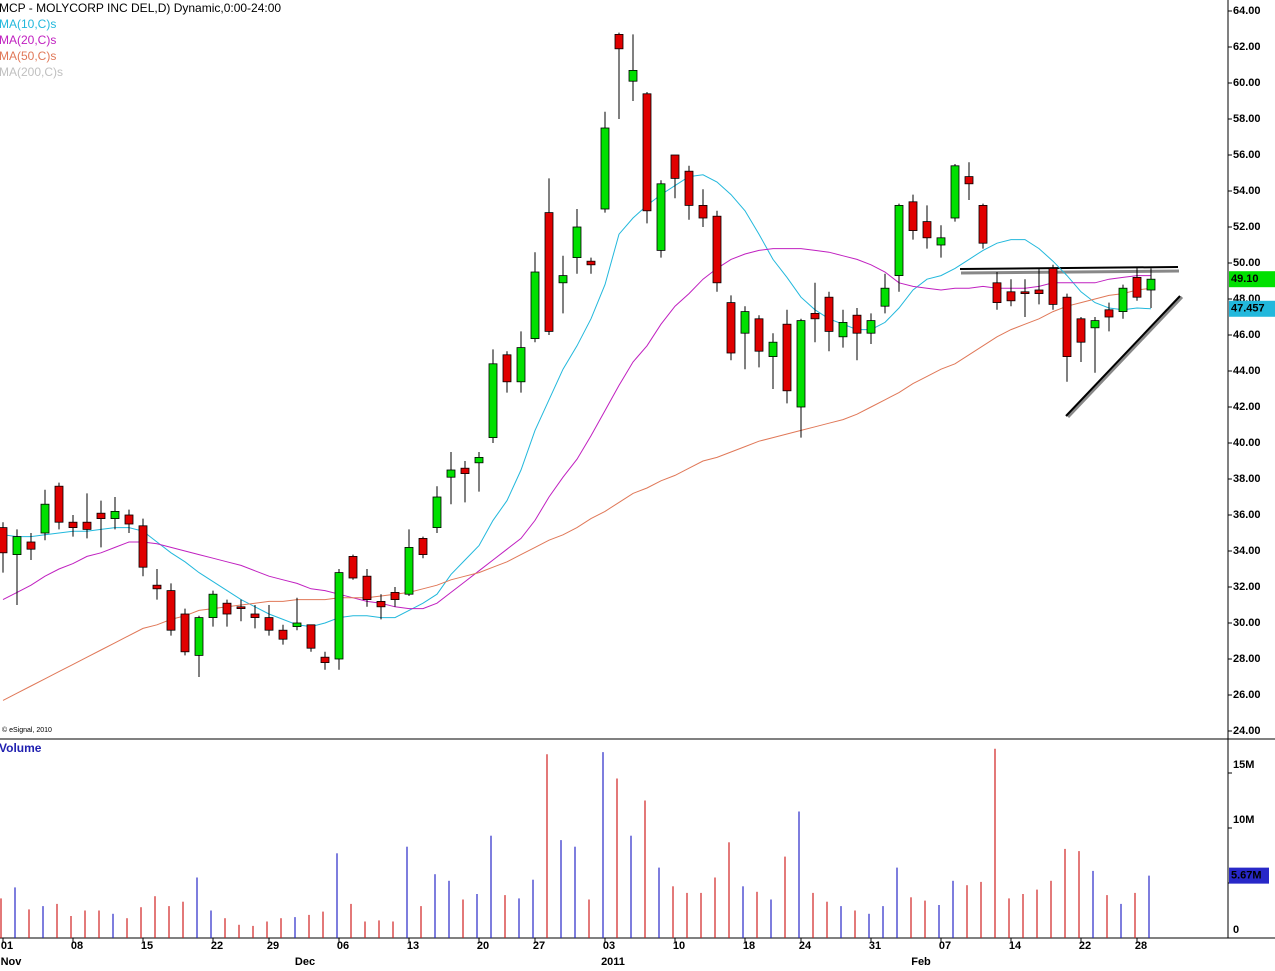 The height and width of the screenshot is (971, 1275). What do you see at coordinates (1247, 659) in the screenshot?
I see `y-tick-label: 28.00` at bounding box center [1247, 659].